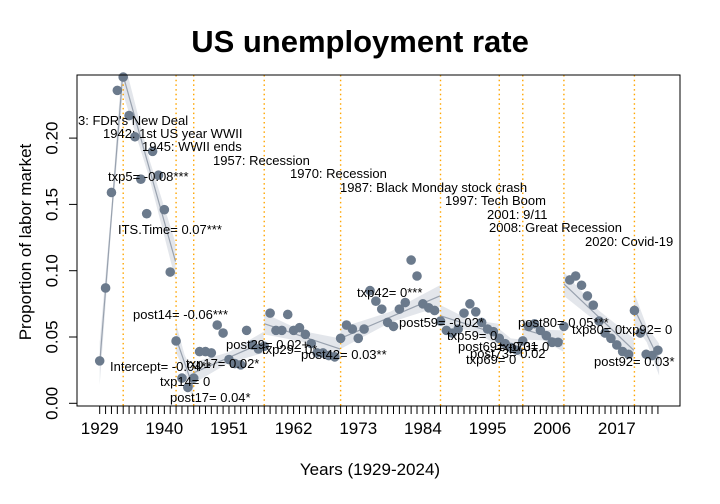  Describe the element at coordinates (111, 219) in the screenshot. I see `trend-line` at that location.